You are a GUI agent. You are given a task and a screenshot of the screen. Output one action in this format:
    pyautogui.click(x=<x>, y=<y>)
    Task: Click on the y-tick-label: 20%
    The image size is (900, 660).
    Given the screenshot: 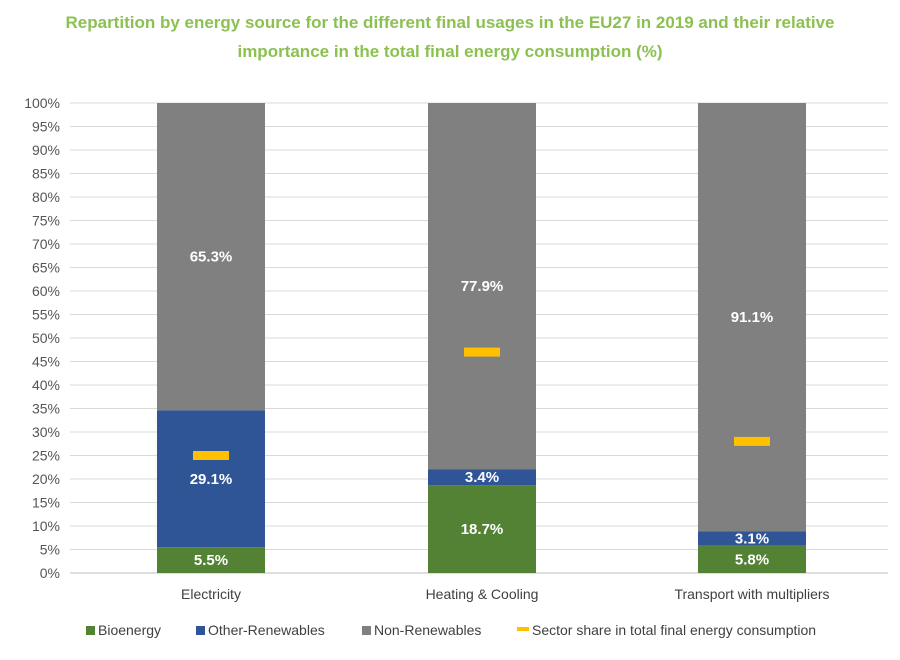 What is the action you would take?
    pyautogui.click(x=46, y=479)
    